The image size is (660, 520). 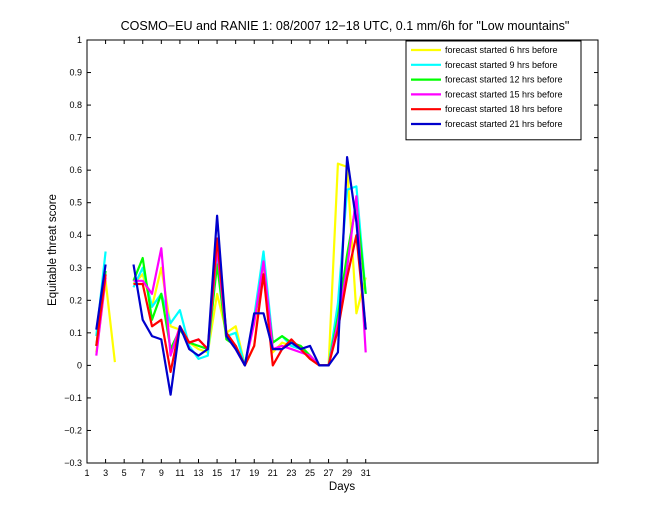 What do you see at coordinates (504, 124) in the screenshot?
I see `legend-label: forecast started 21 hrs before` at bounding box center [504, 124].